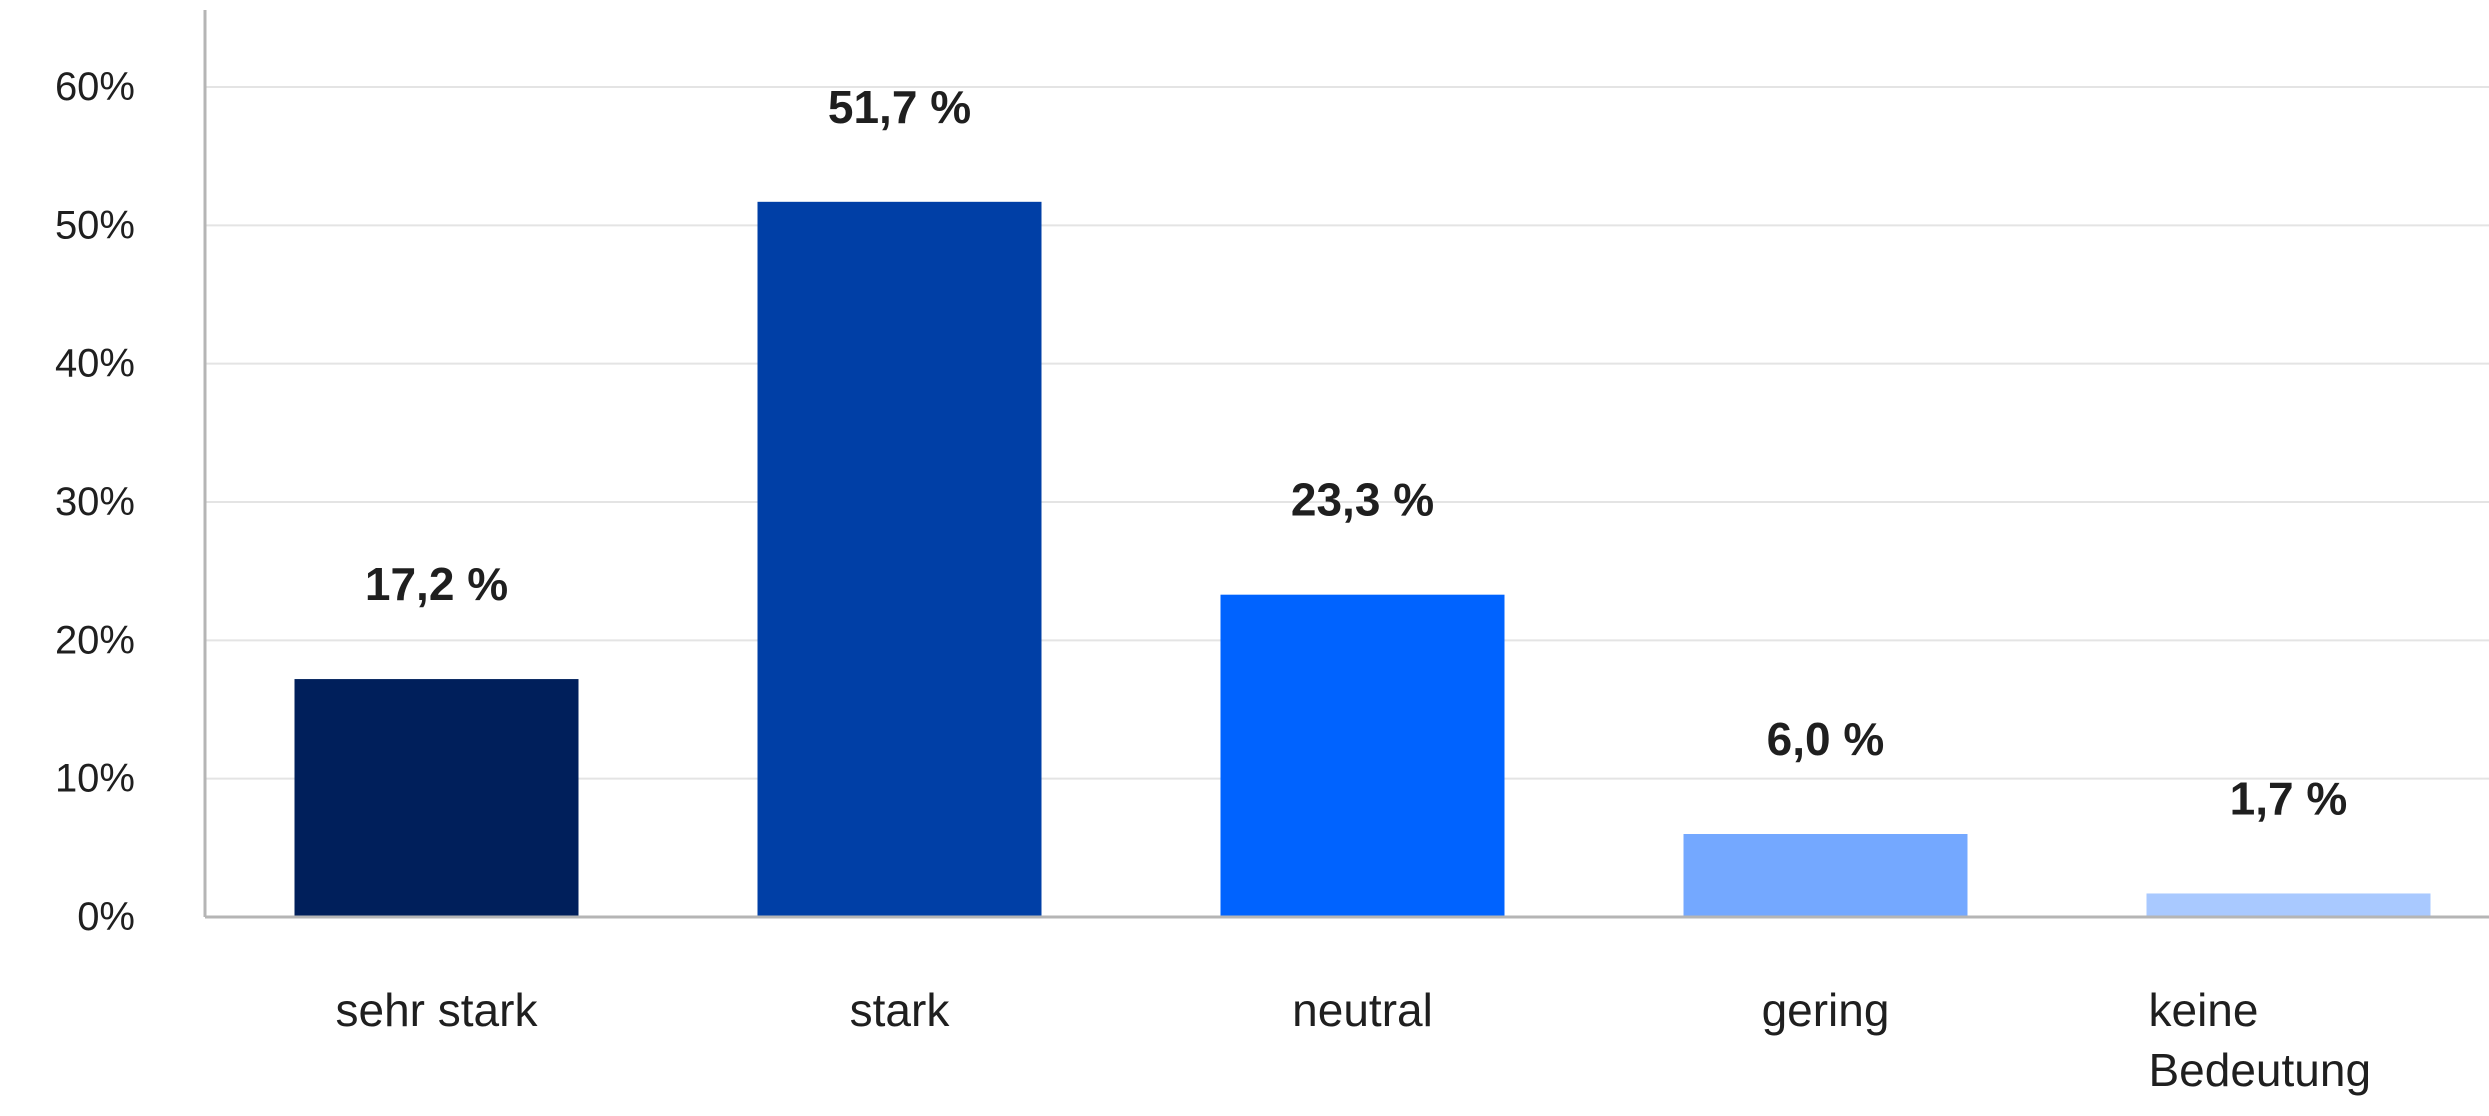 The image size is (2489, 1116). Describe the element at coordinates (95, 364) in the screenshot. I see `y-tick-label: 40%` at that location.